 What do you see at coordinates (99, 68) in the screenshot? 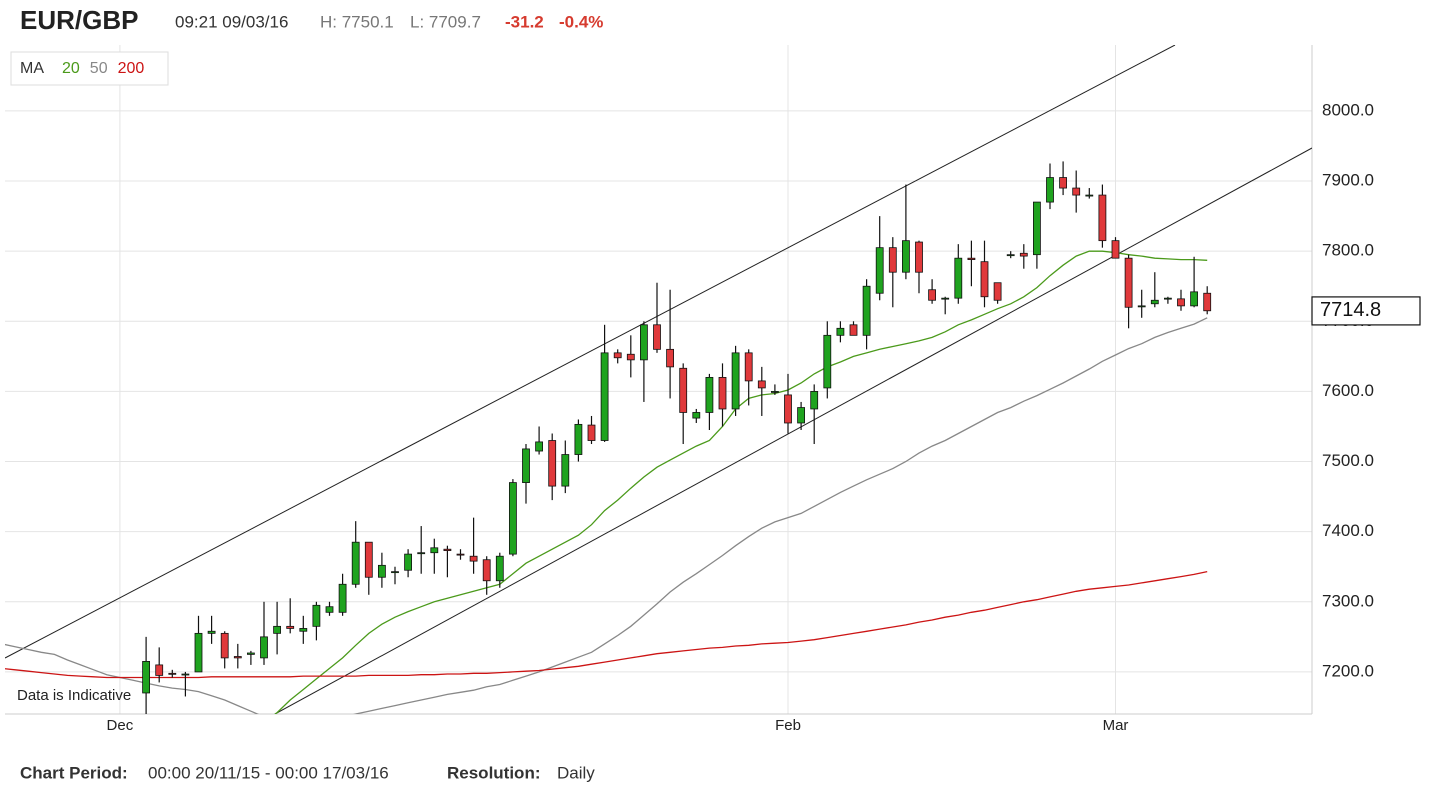
I see `legend-entry: 50` at bounding box center [99, 68].